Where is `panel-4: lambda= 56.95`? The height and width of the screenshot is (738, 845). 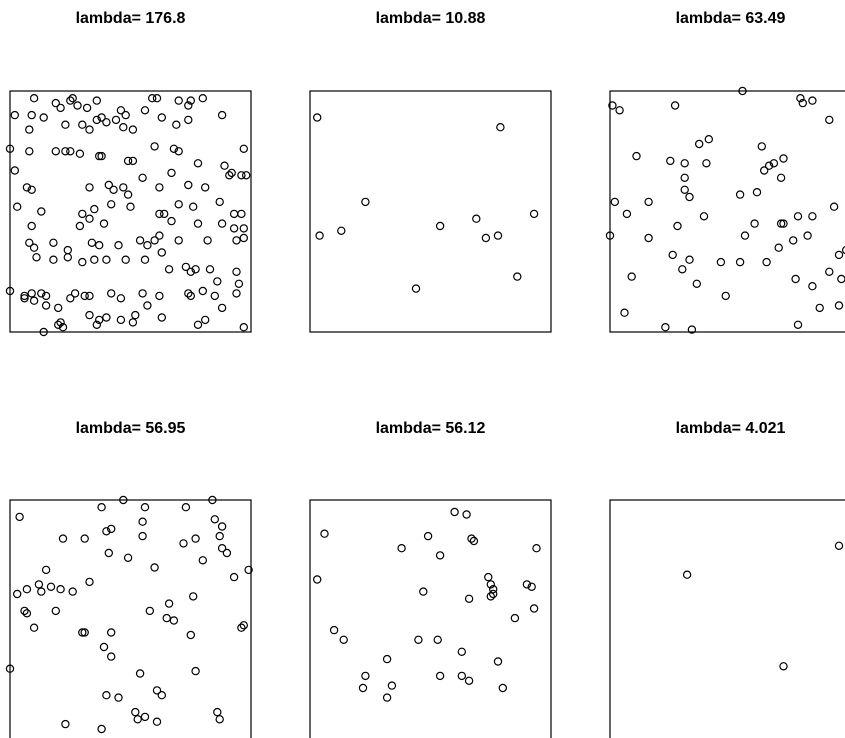 panel-4: lambda= 56.95 is located at coordinates (129, 579).